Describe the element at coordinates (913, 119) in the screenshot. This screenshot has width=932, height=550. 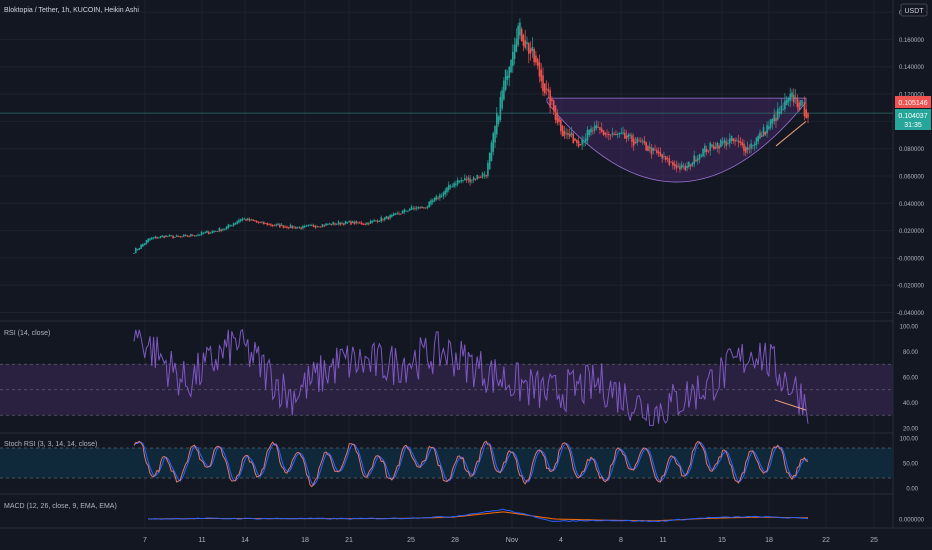
I see `last-price-badge` at that location.